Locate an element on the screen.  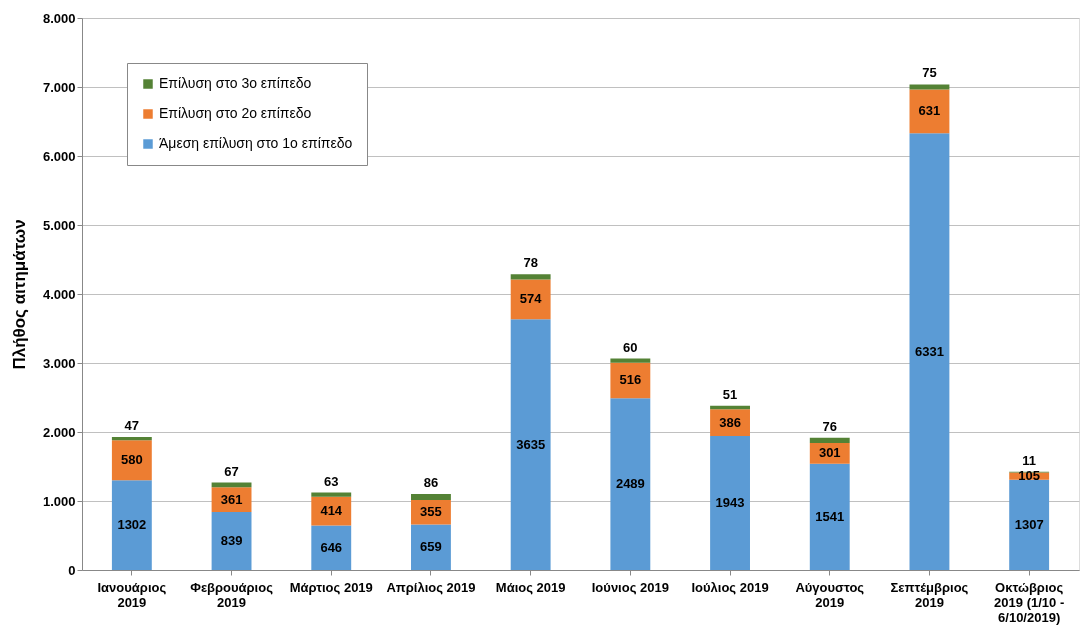
data-label: 11 is located at coordinates (1029, 460).